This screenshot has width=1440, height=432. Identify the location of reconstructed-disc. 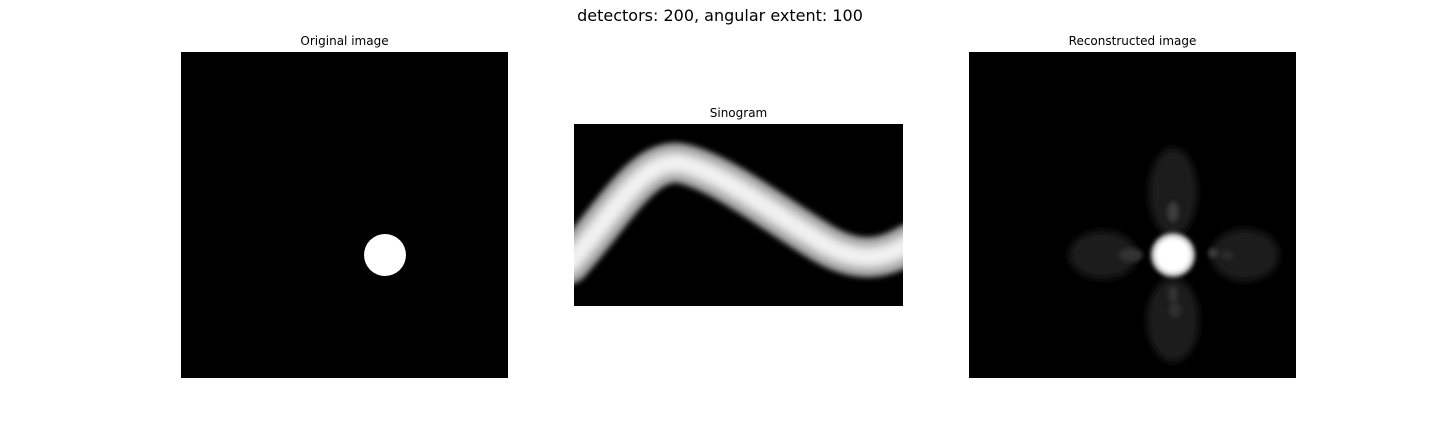
(1173, 255).